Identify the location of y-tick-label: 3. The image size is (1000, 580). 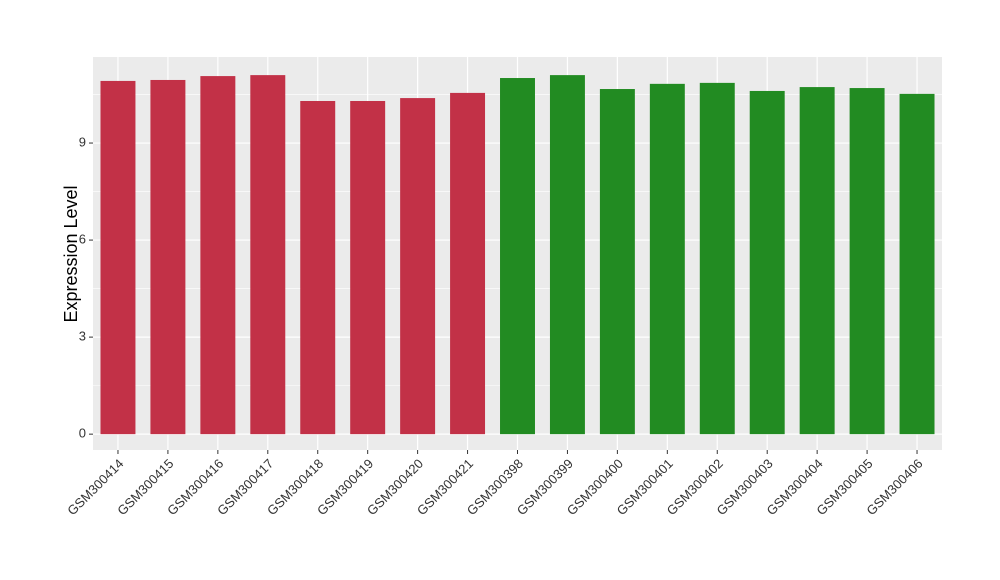
(82, 336).